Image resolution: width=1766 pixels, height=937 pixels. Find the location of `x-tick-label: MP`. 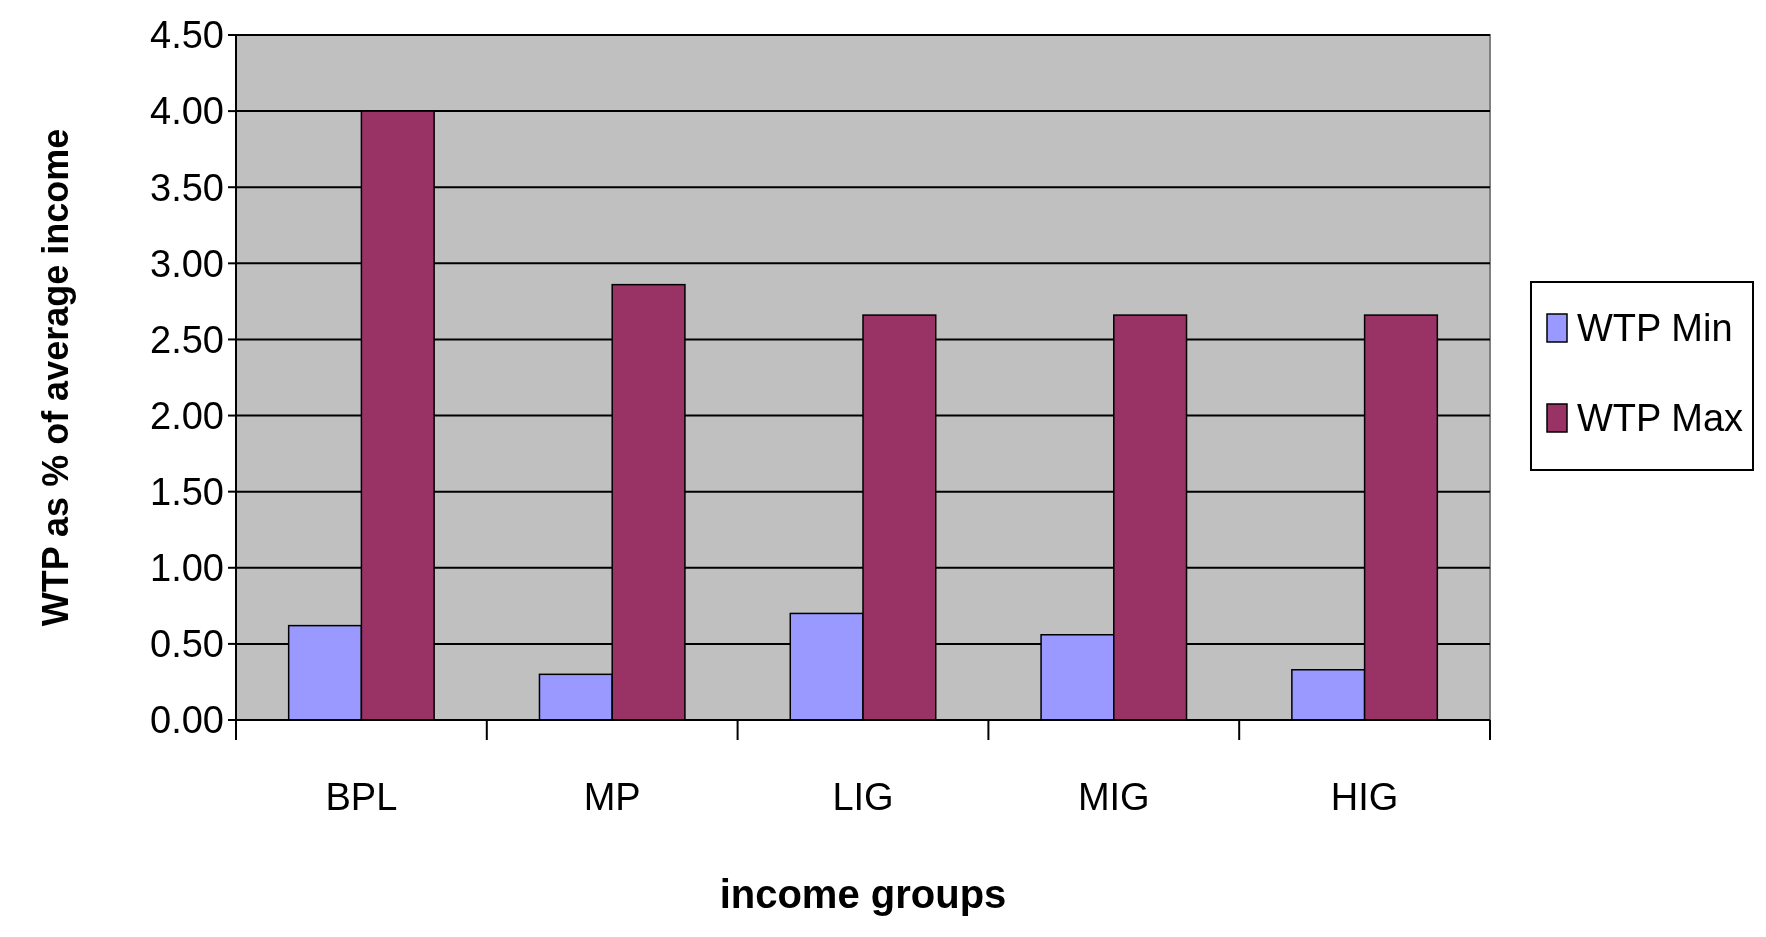

x-tick-label: MP is located at coordinates (612, 797).